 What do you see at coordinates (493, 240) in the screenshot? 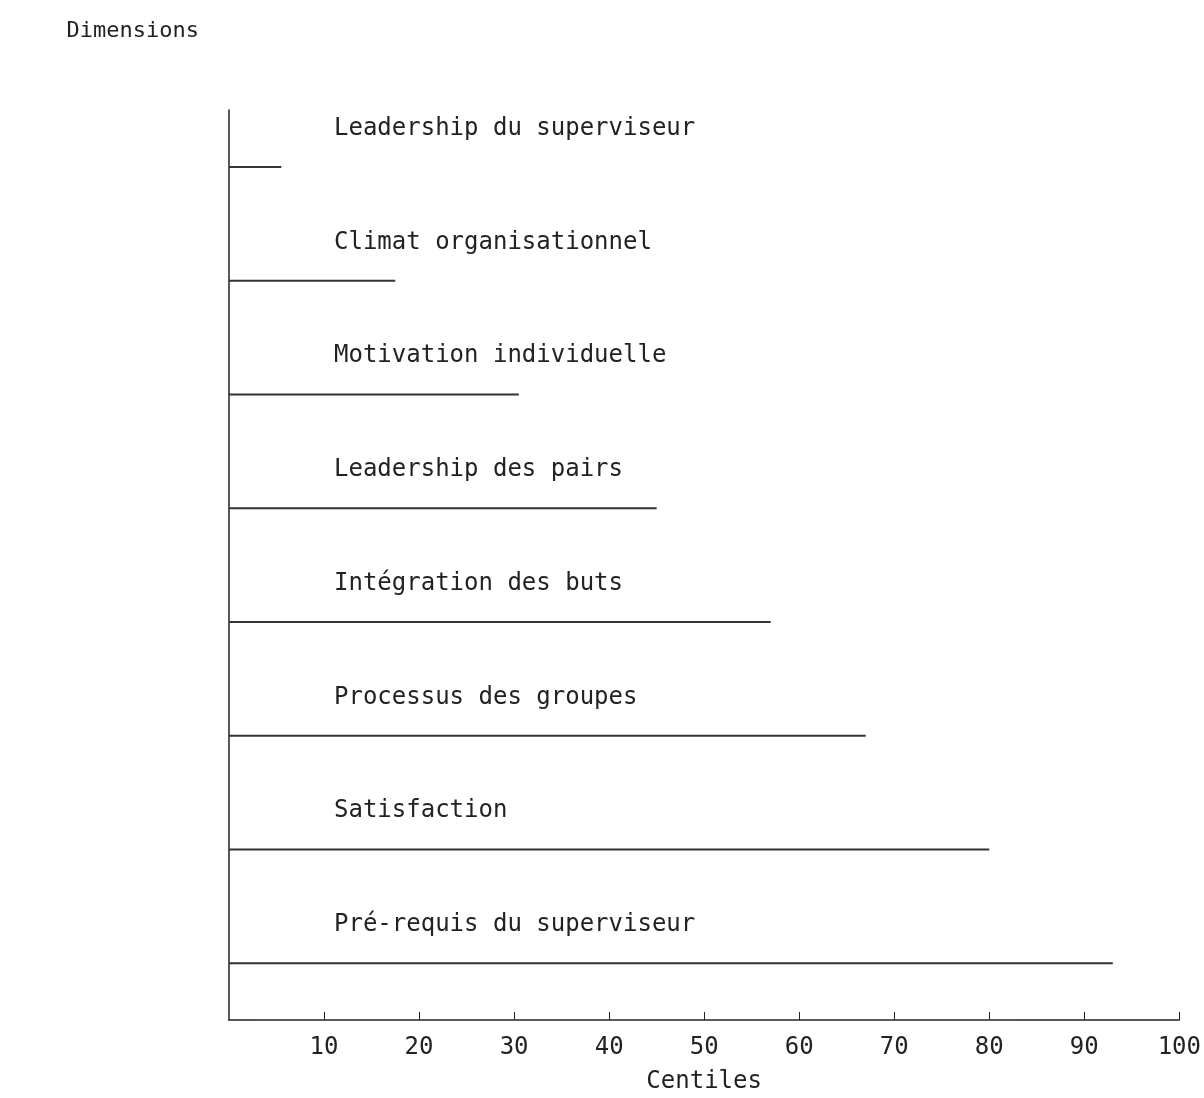
I see `y-tick-label: Climat organisationnel` at bounding box center [493, 240].